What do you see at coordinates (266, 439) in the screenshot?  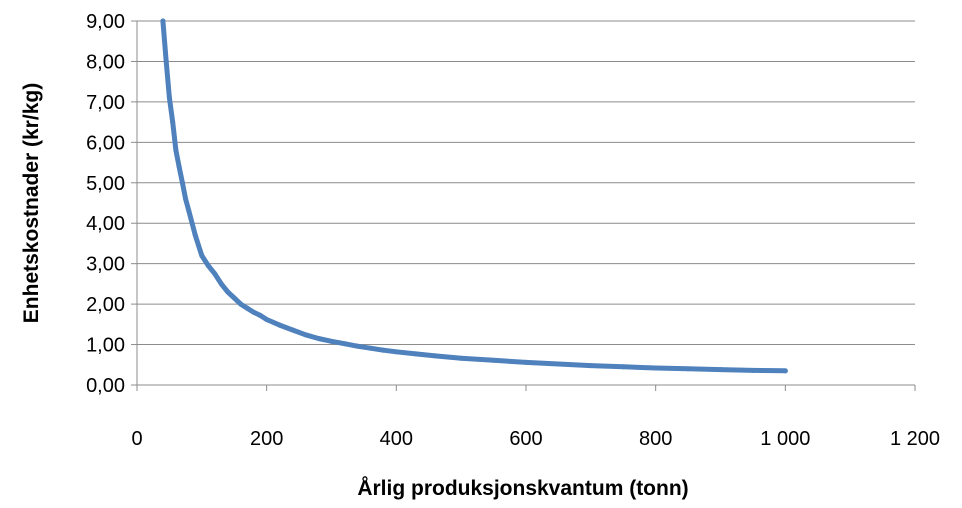 I see `x-tick-label: 200` at bounding box center [266, 439].